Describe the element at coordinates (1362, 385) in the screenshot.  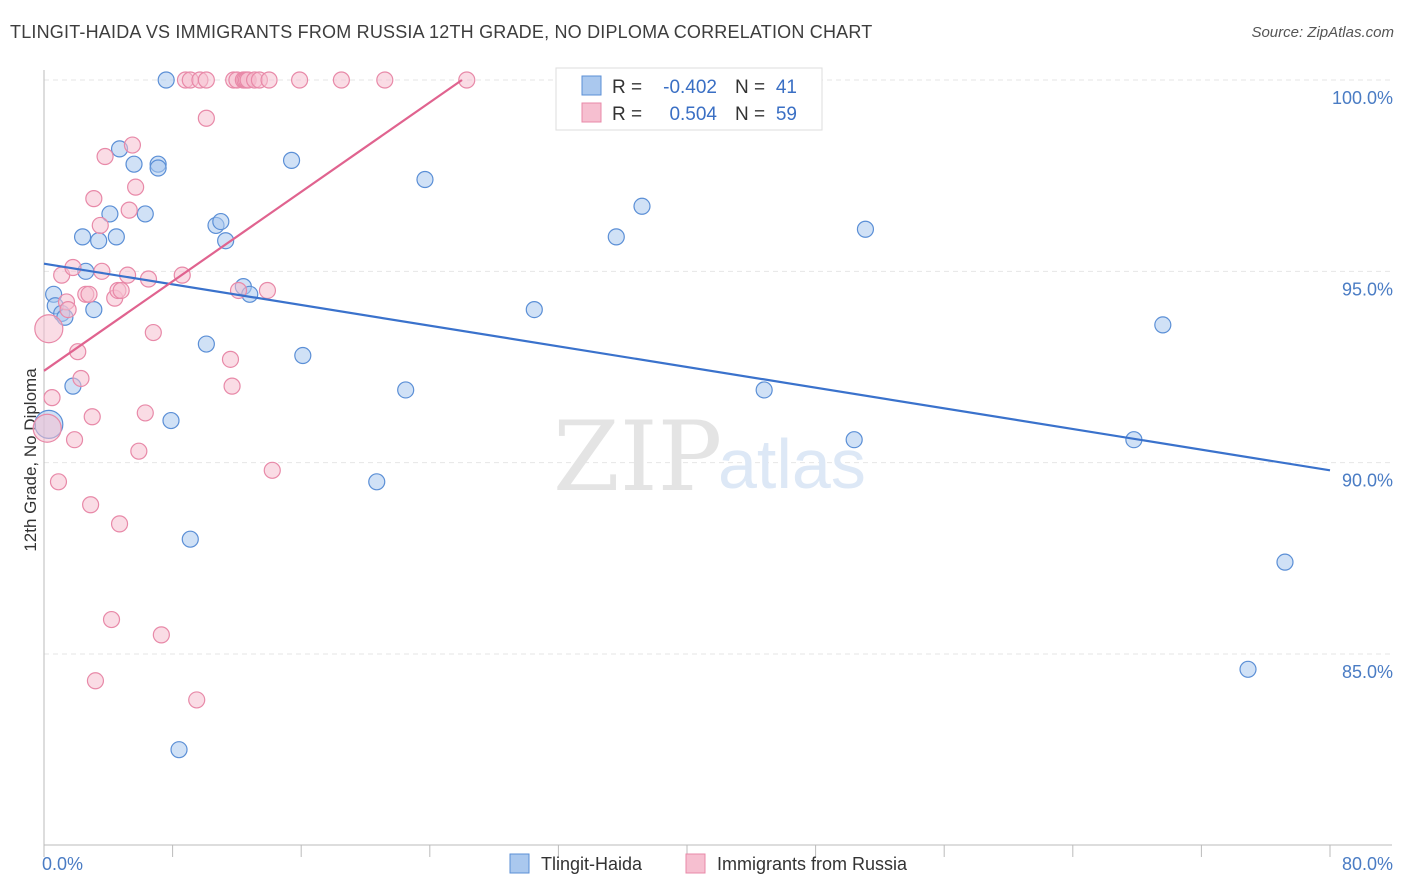
I see `y-tick-labels: 85.0% 90.0% 95.0% 100.0%` at that location.